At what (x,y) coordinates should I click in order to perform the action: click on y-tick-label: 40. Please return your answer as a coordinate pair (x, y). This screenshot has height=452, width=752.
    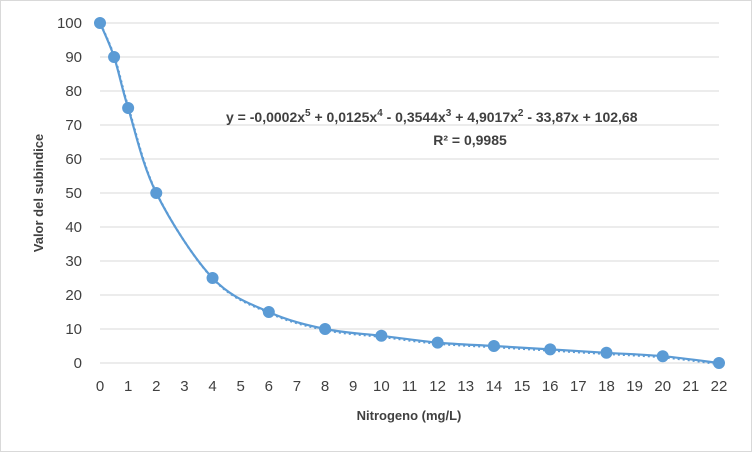
    Looking at the image, I should click on (73, 227).